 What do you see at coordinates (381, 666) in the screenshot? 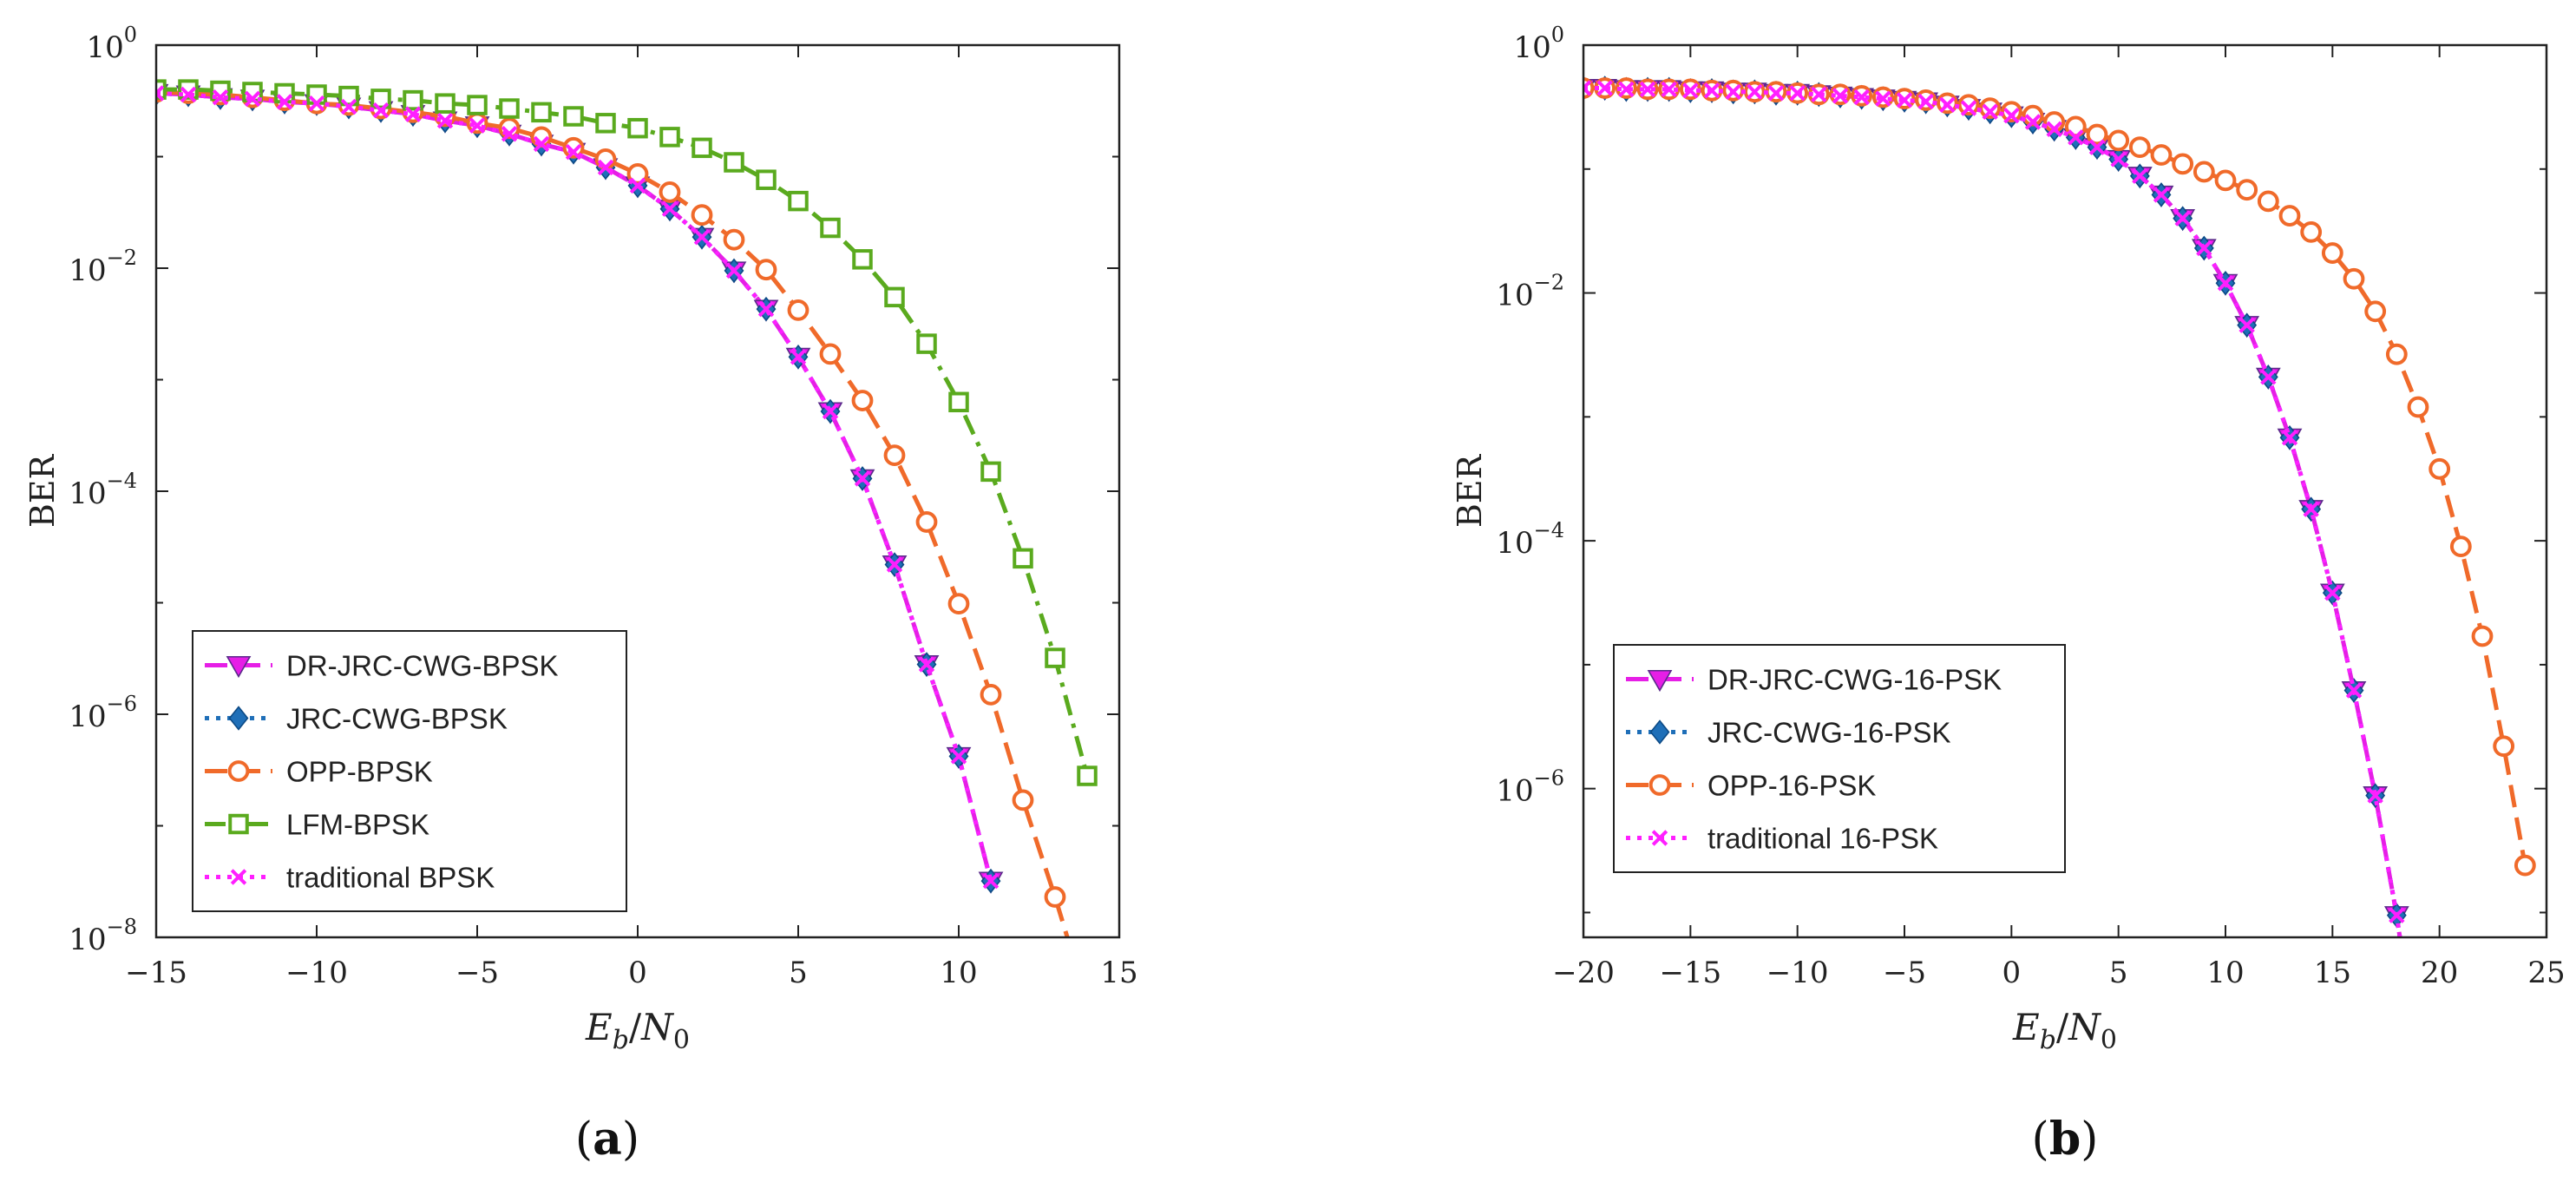
I see `legend-item: DR-JRC-CWG-BPSK` at bounding box center [381, 666].